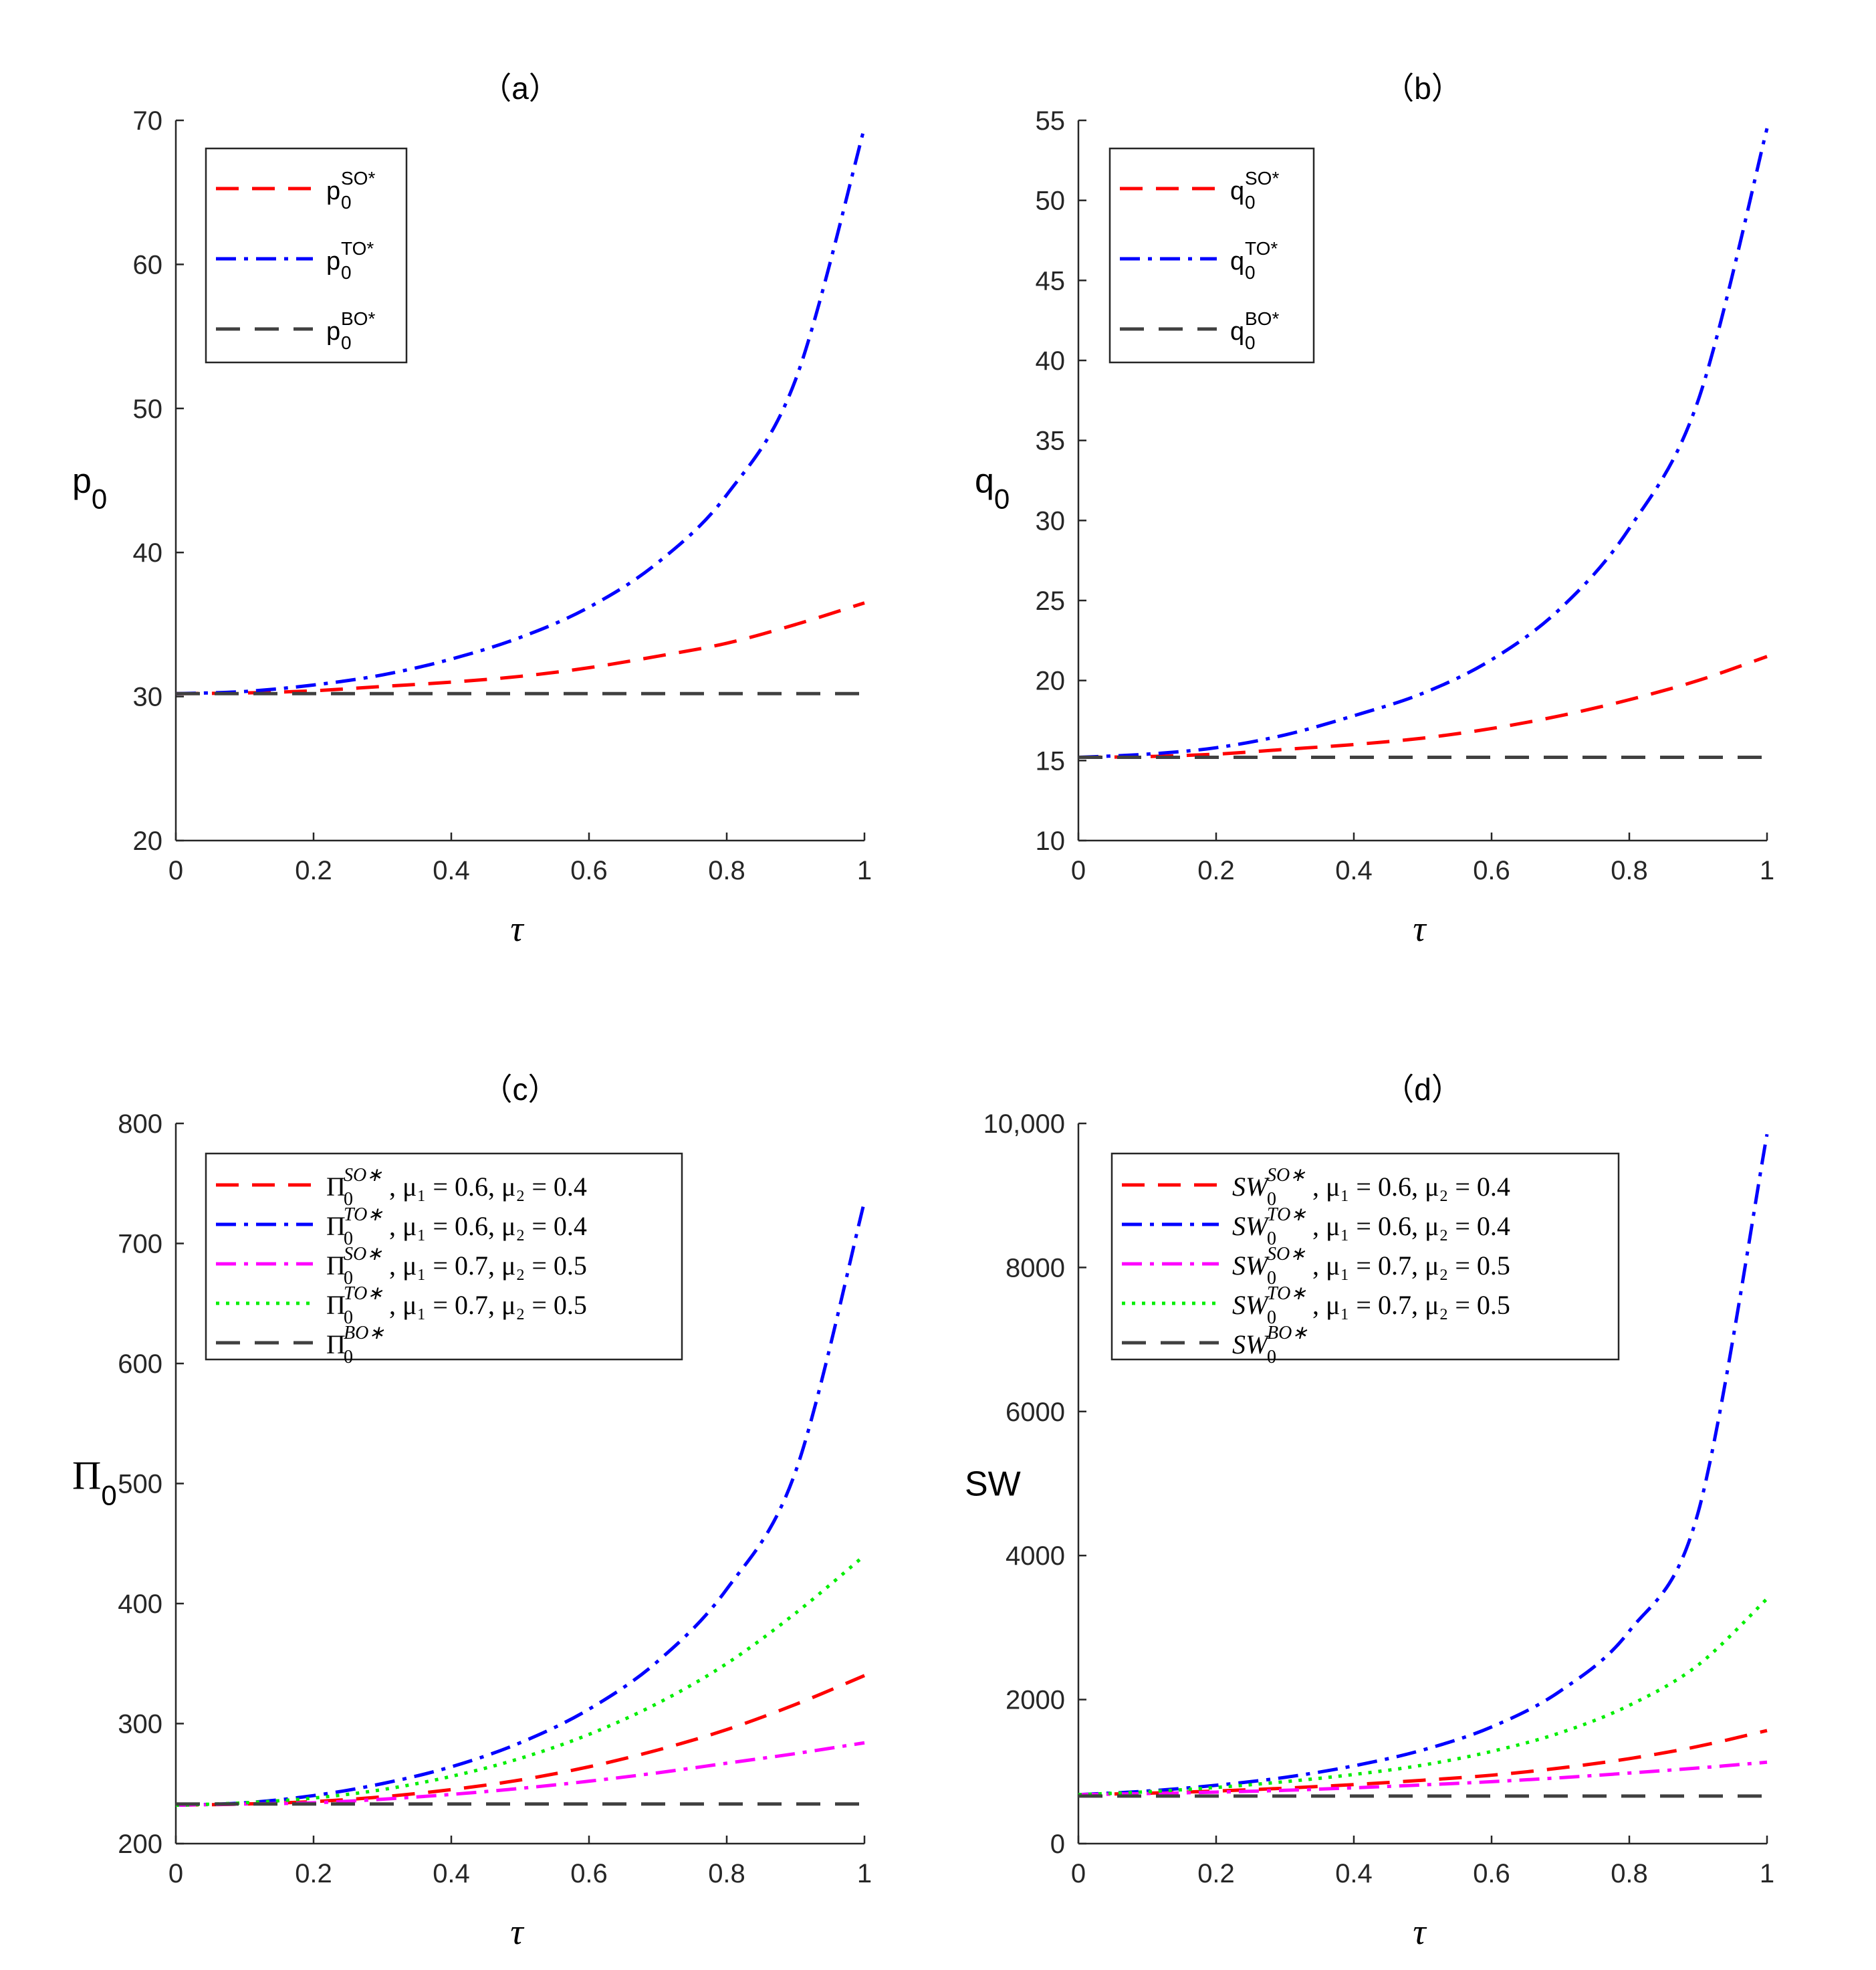  Describe the element at coordinates (140, 1724) in the screenshot. I see `y-tick-label: 300` at that location.